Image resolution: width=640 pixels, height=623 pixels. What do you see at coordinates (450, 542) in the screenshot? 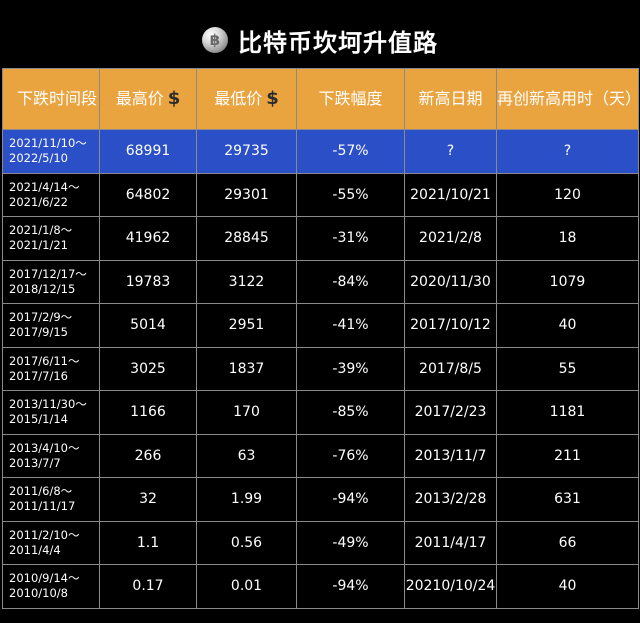
I see `cell-new-high-date: 2011/4/17` at bounding box center [450, 542].